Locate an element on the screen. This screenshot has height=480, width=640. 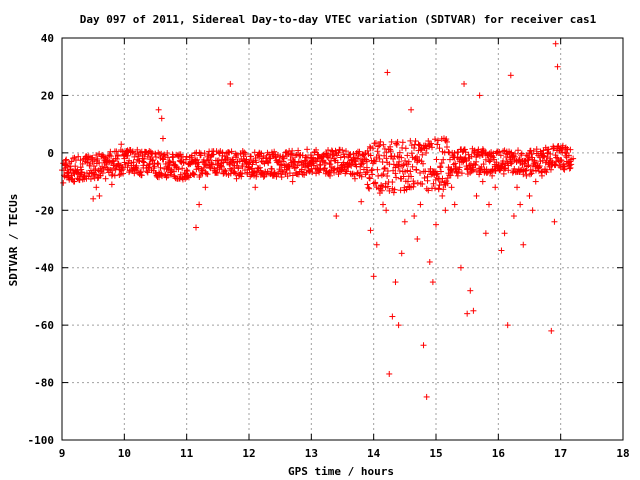
y-tick-label: -40 is located at coordinates (44, 268).